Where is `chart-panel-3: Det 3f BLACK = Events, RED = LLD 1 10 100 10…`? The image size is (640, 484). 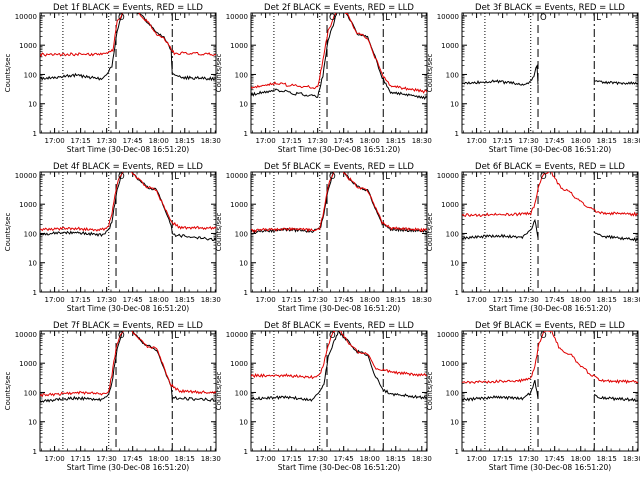 chart-panel-3: Det 3f BLACK = Events, RED = LLD 1 10 100 10… is located at coordinates (533, 78).